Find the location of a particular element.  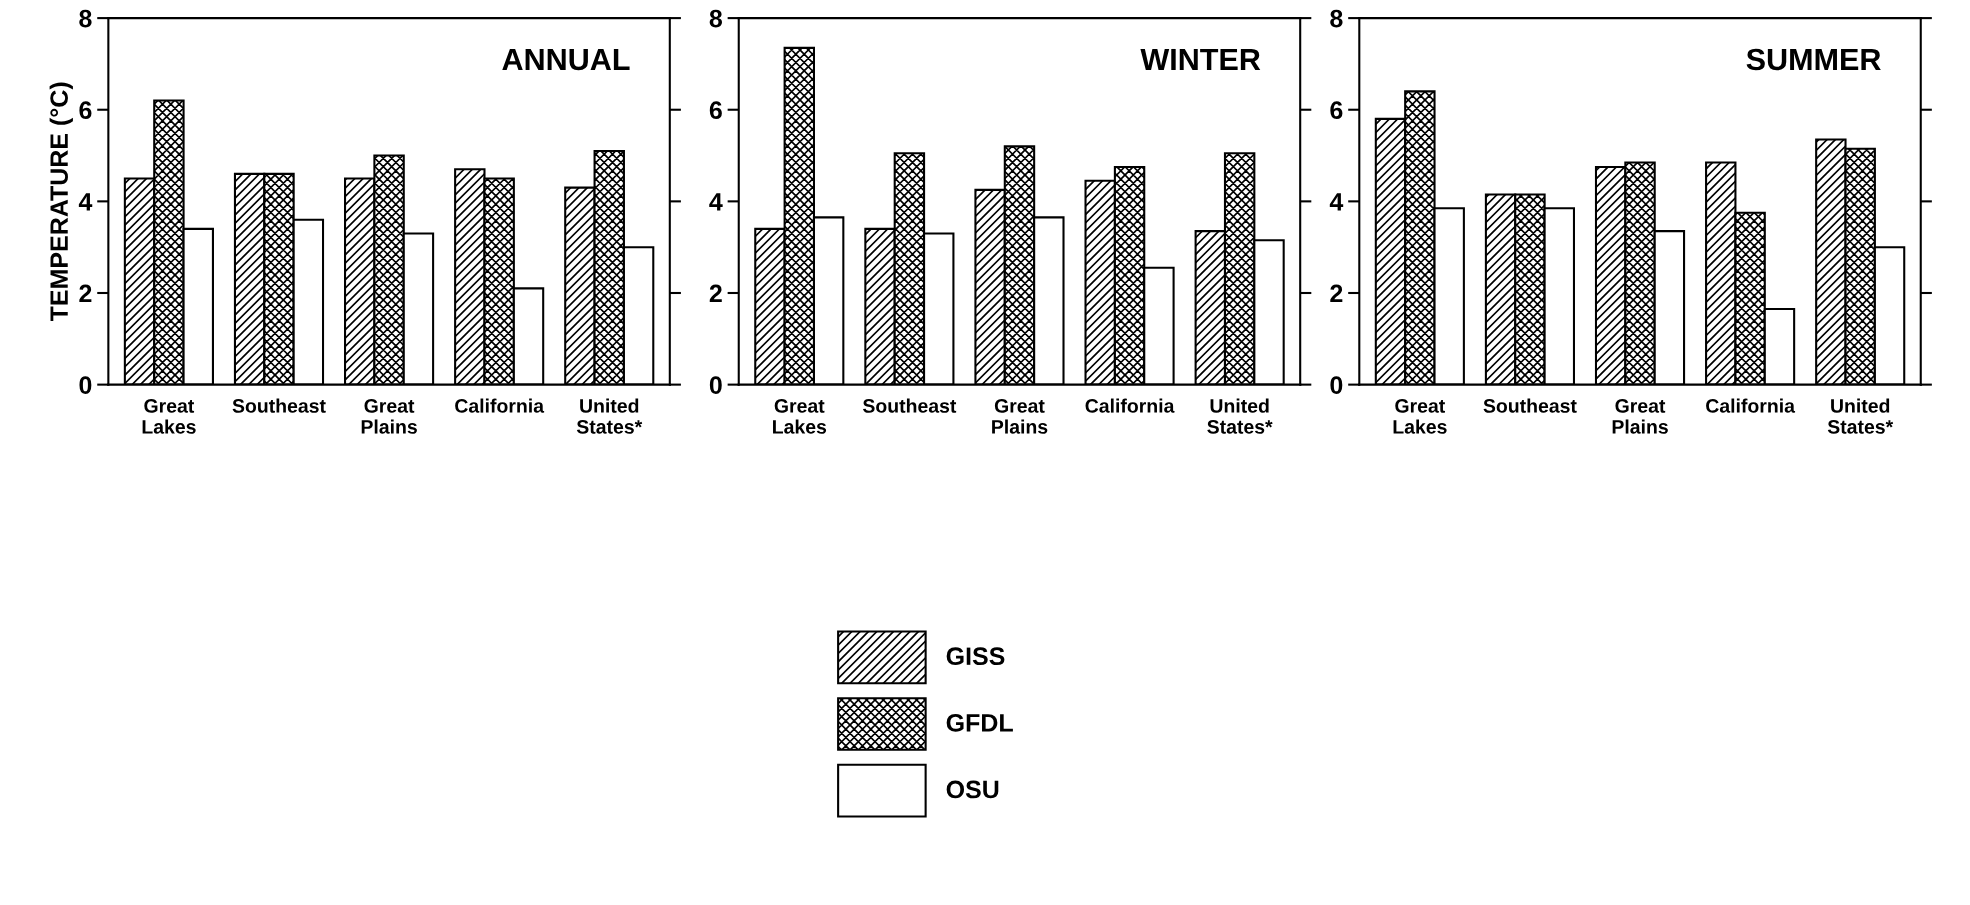

text: ANNUAL is located at coordinates (566, 59).